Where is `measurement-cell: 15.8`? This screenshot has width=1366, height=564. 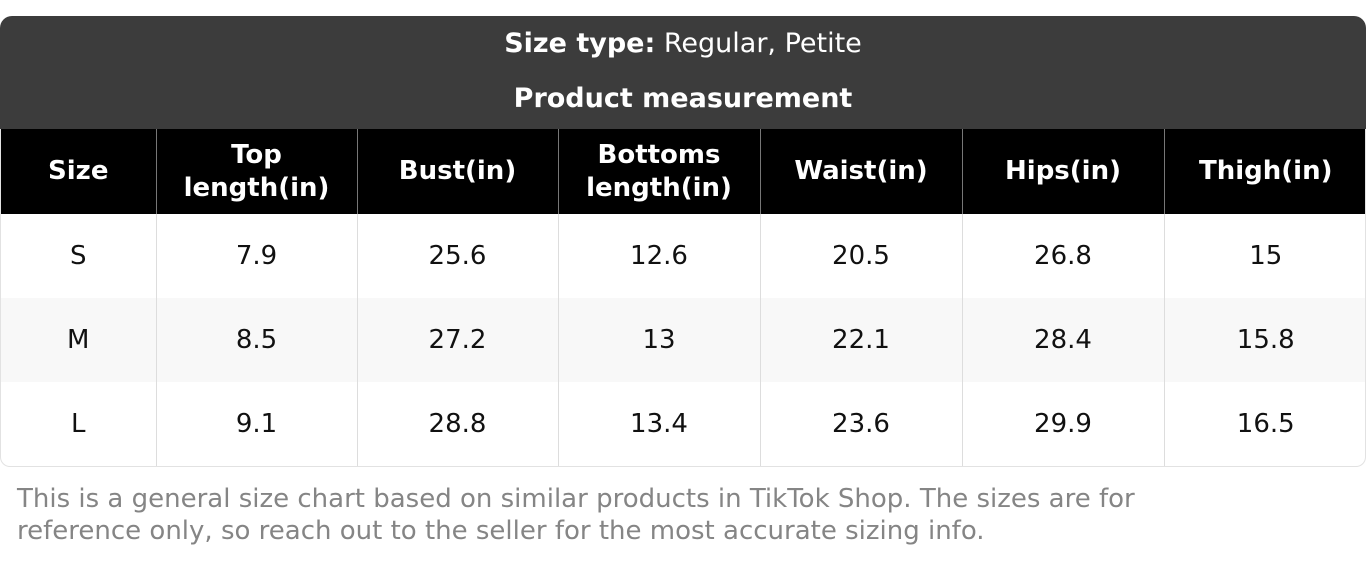
measurement-cell: 15.8 is located at coordinates (1264, 340).